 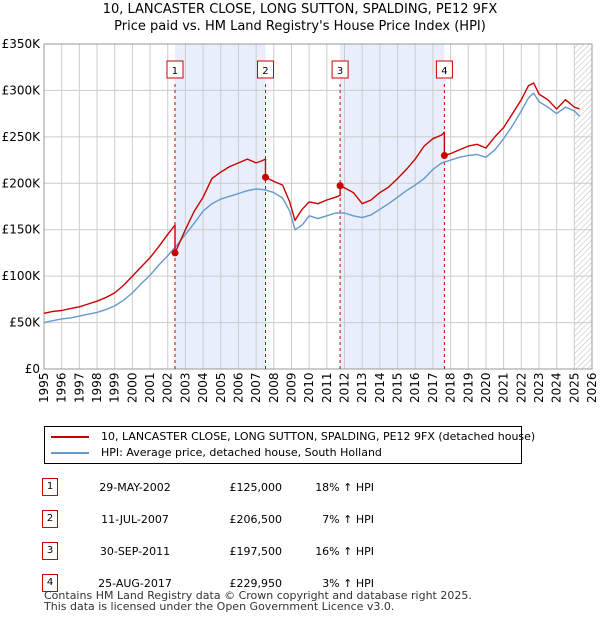 I want to click on x-tick-label: 2022, so click(x=521, y=387).